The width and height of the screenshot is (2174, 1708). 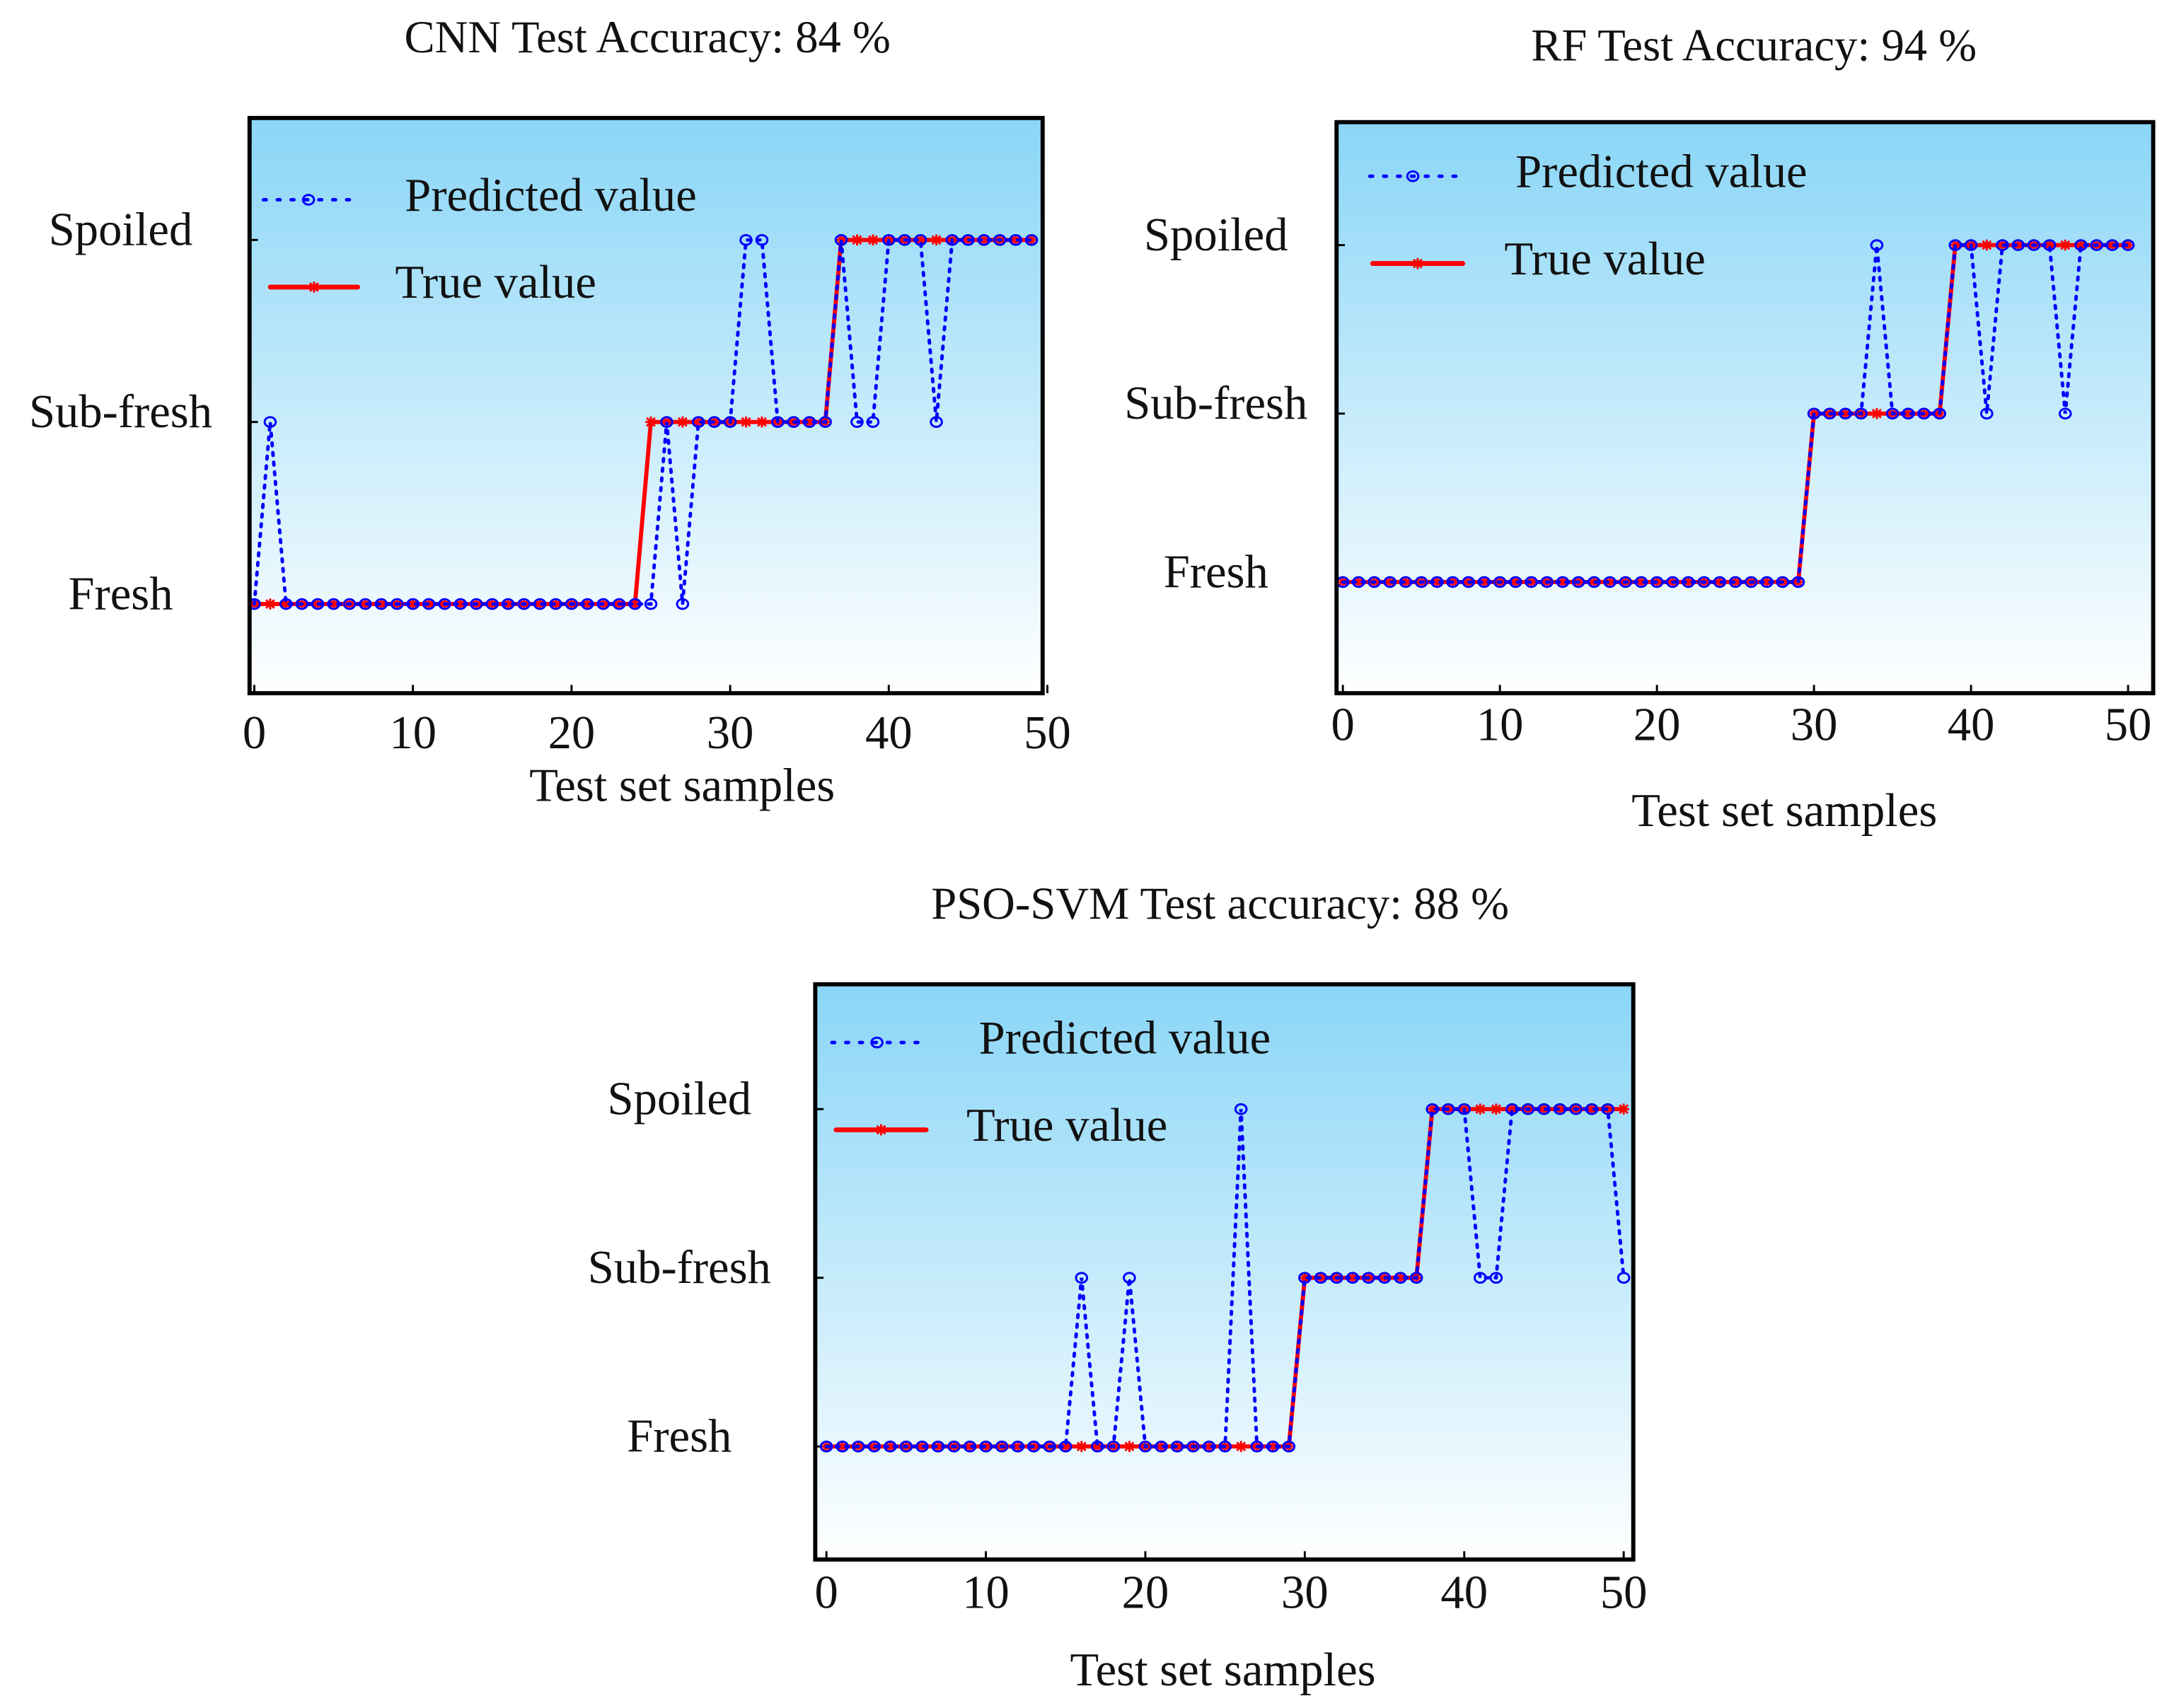 I want to click on predicted-line, so click(x=1225, y=1277).